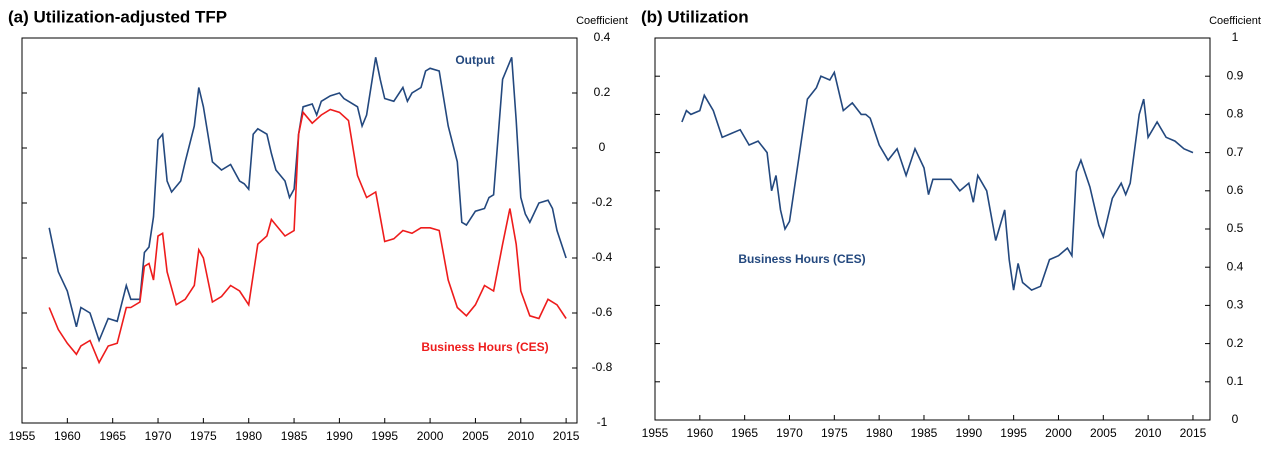  What do you see at coordinates (602, 312) in the screenshot?
I see `y-tick-label: -0.6` at bounding box center [602, 312].